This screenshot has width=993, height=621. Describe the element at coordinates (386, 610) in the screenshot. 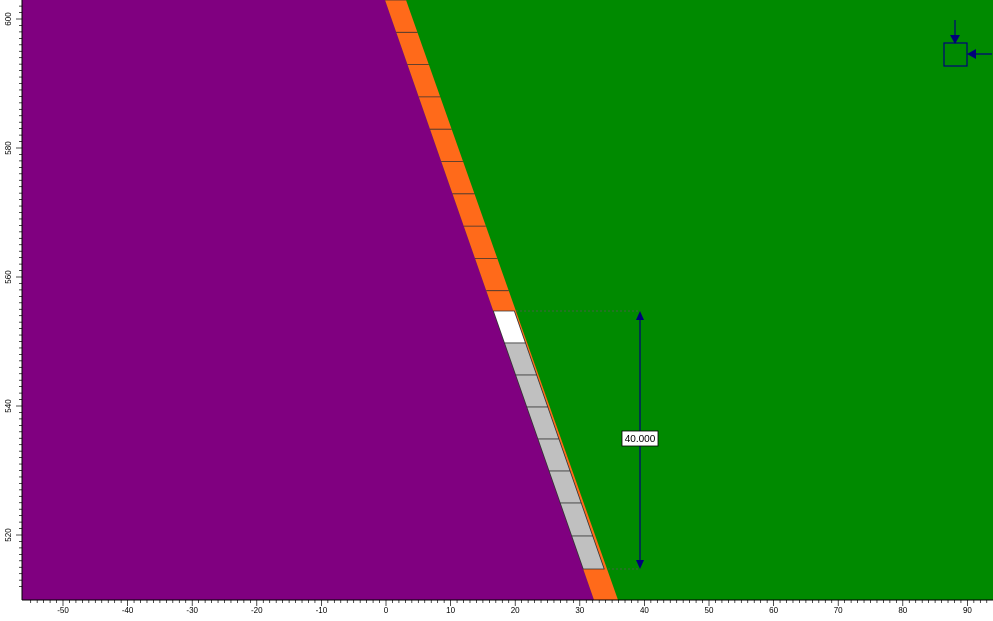

I see `x-tick-label: 0` at that location.